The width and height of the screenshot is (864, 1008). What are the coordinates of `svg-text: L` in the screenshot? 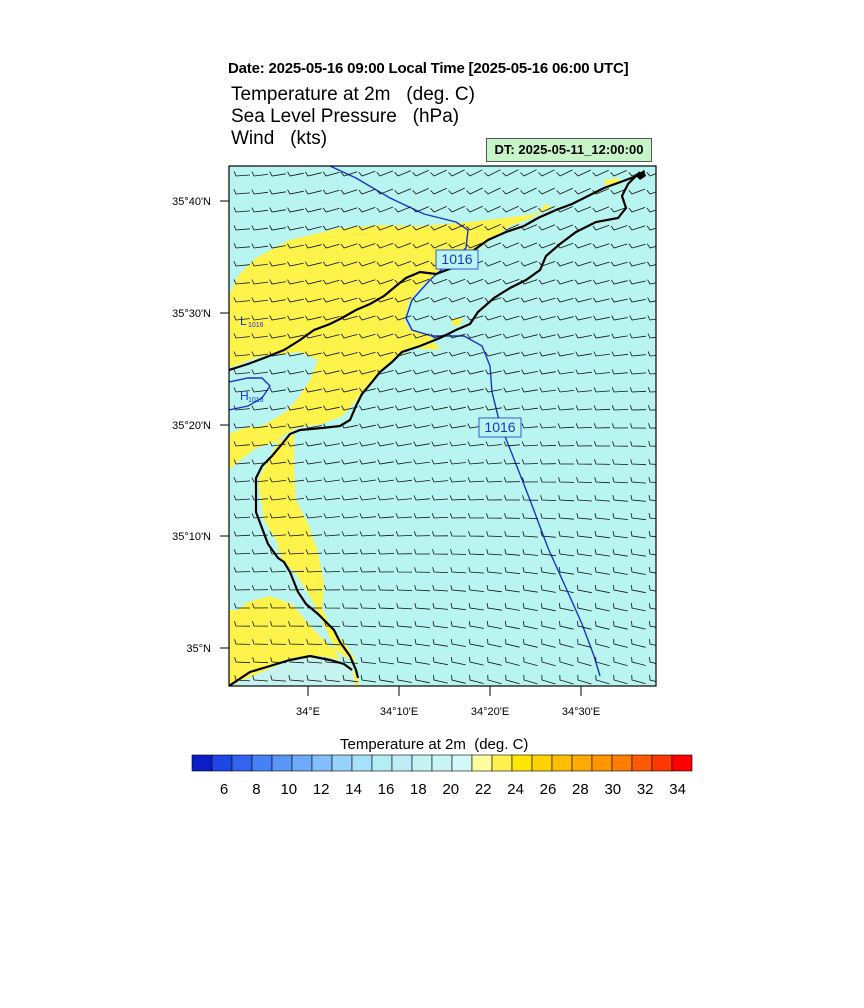 It's located at (243, 321).